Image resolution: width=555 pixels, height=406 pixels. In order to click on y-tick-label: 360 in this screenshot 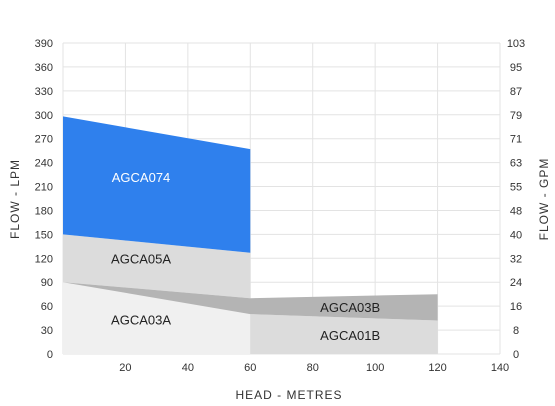, I will do `click(44, 68)`.